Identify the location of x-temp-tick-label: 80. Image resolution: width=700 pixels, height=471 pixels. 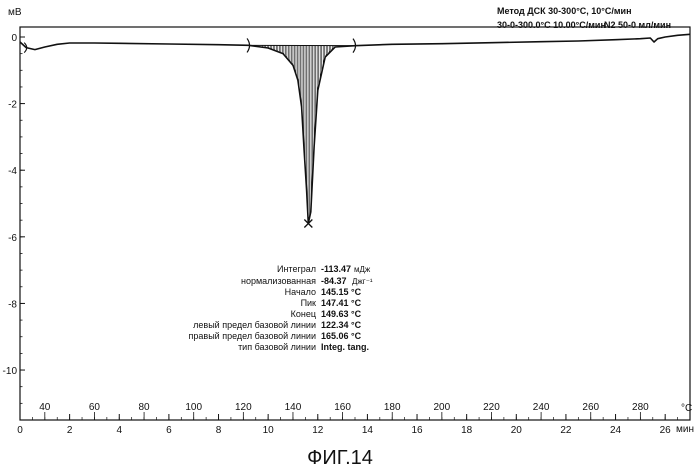
(145, 407).